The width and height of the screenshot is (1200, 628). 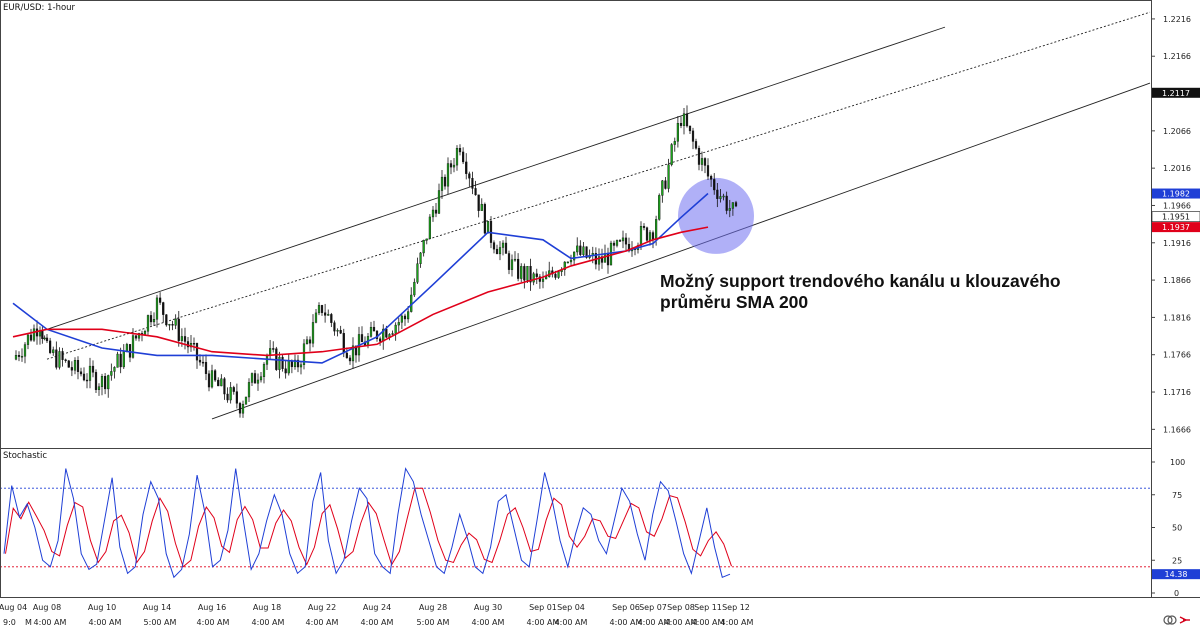 What do you see at coordinates (1184, 620) in the screenshot?
I see `arrows-icon` at bounding box center [1184, 620].